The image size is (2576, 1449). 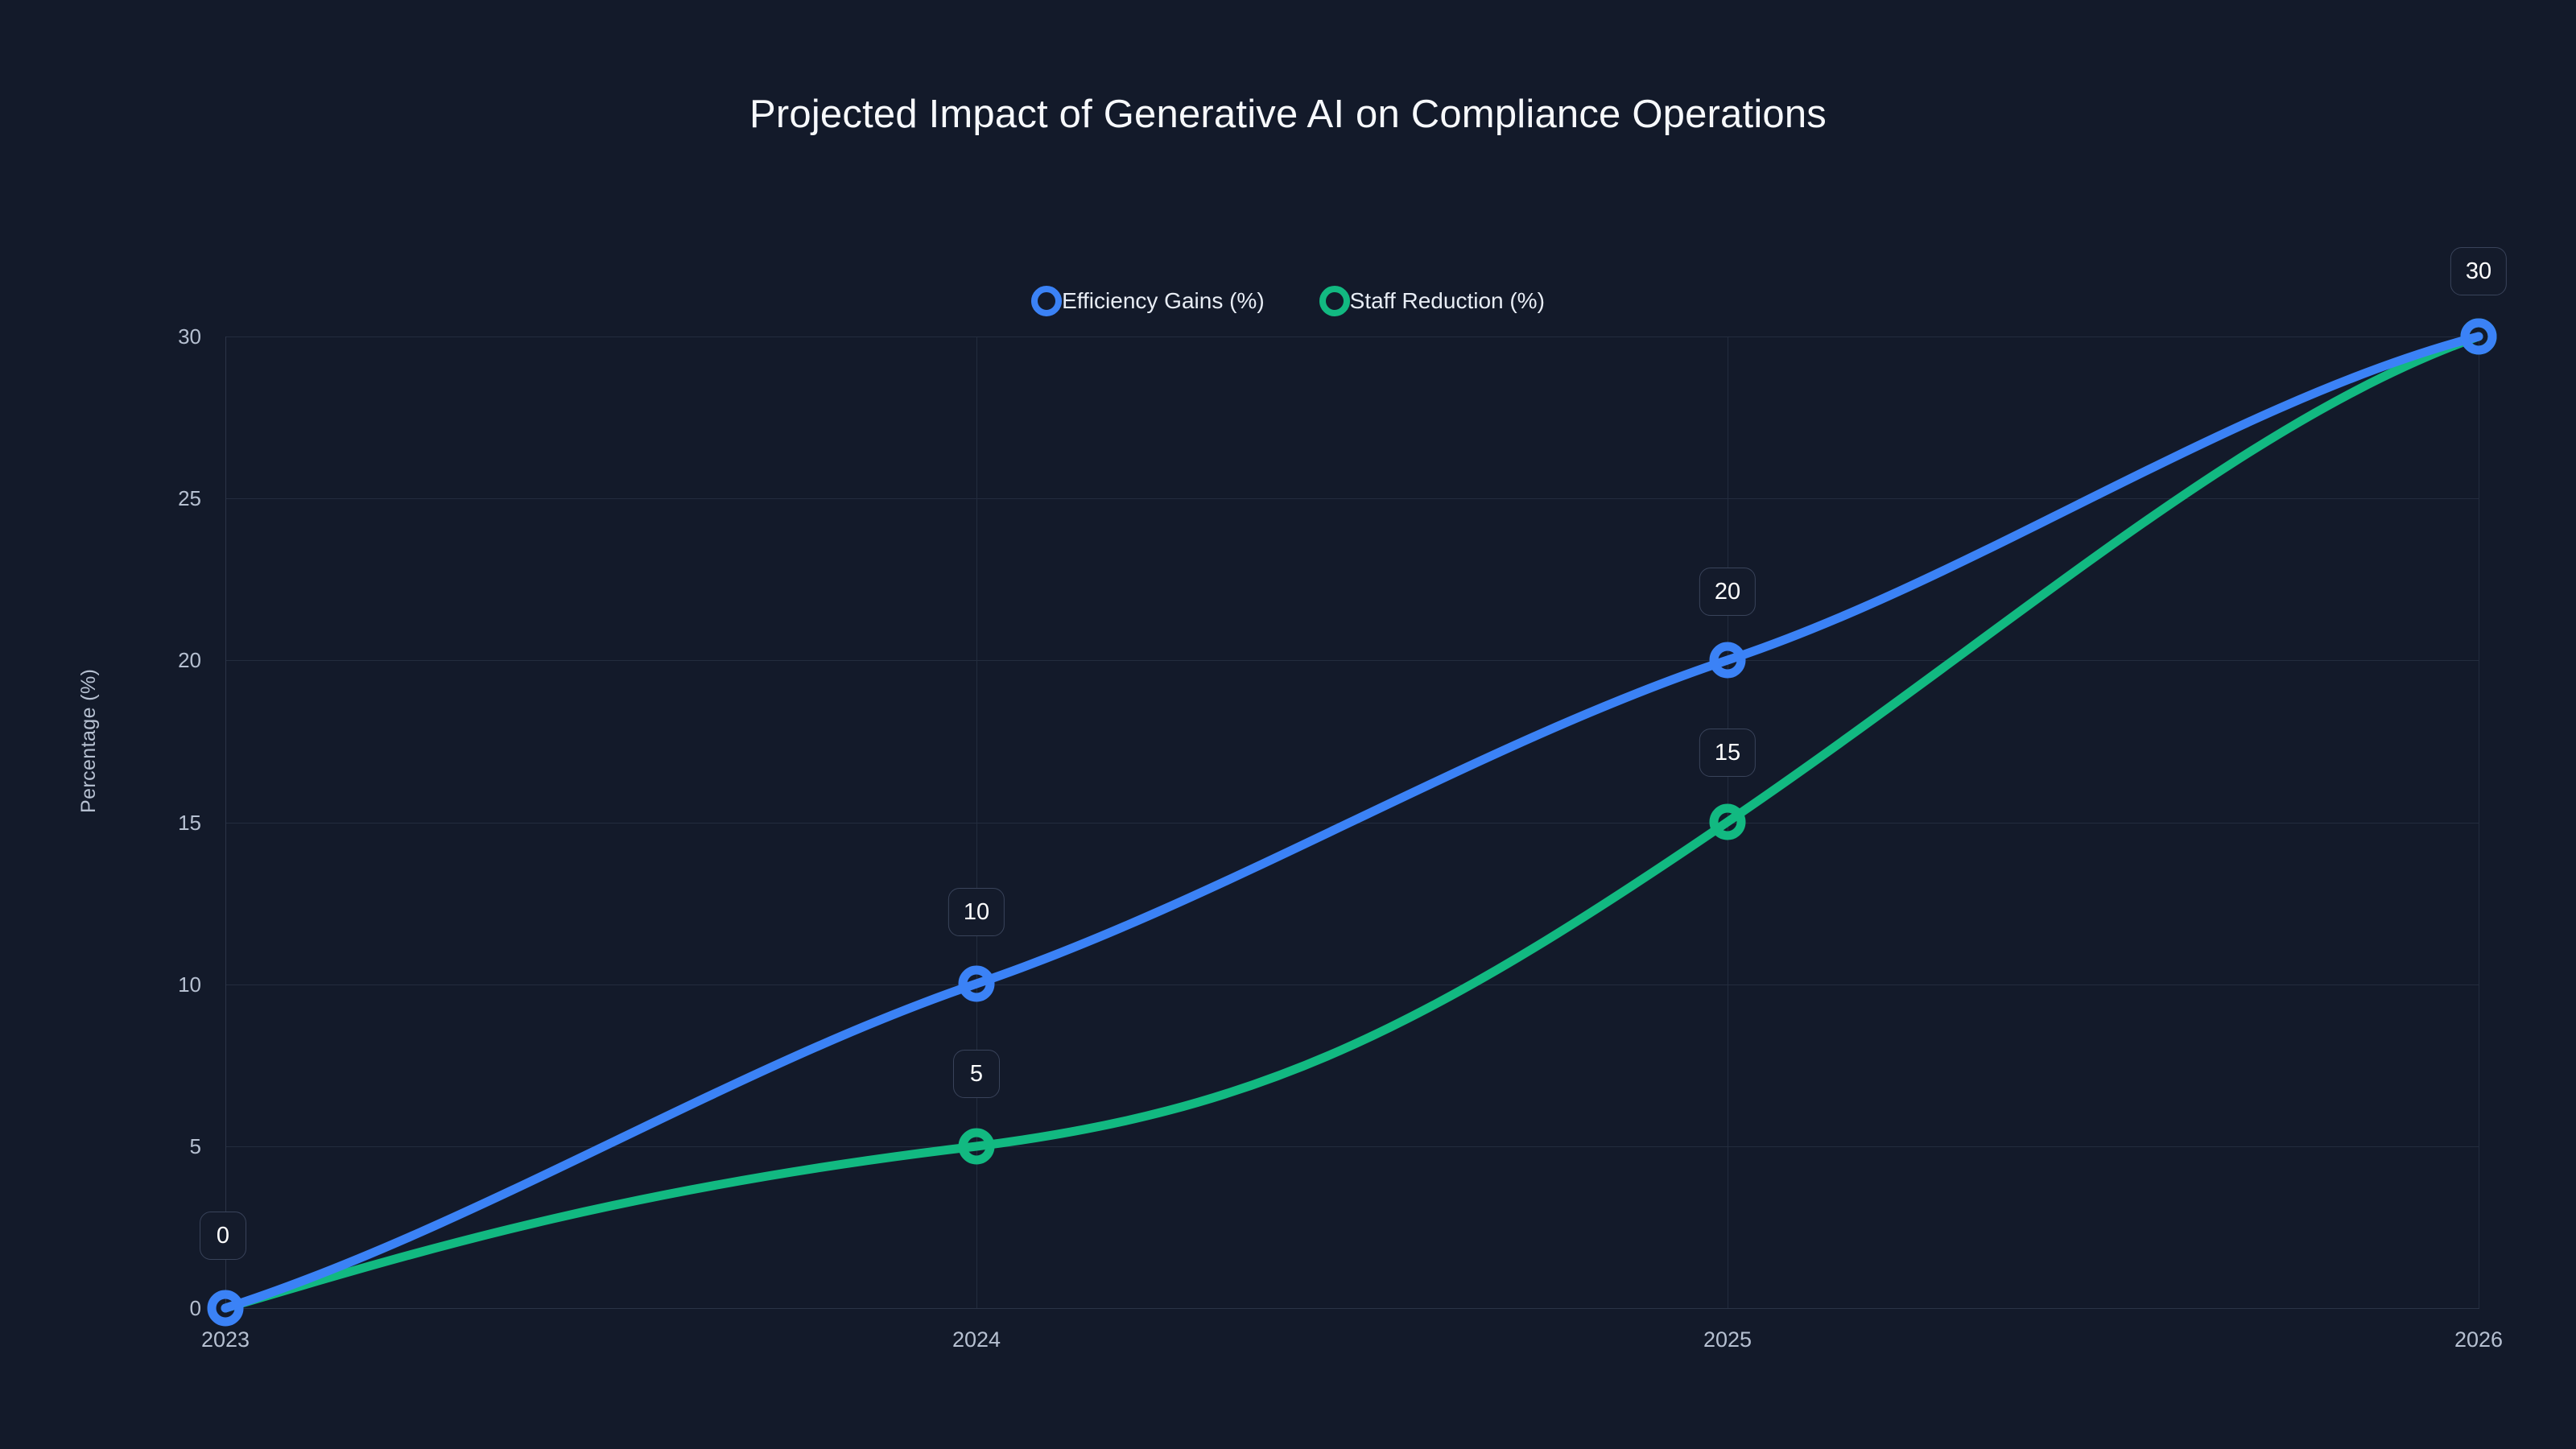 What do you see at coordinates (1727, 1339) in the screenshot?
I see `x-tick-label: 2025` at bounding box center [1727, 1339].